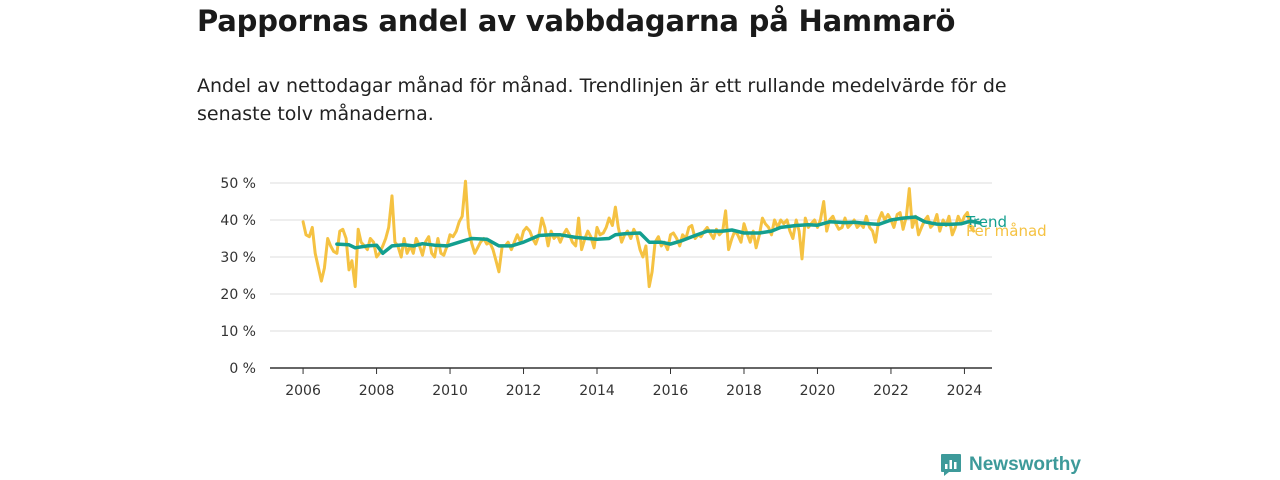 The width and height of the screenshot is (1280, 480). What do you see at coordinates (891, 391) in the screenshot?
I see `x-tick-label: 2022` at bounding box center [891, 391].